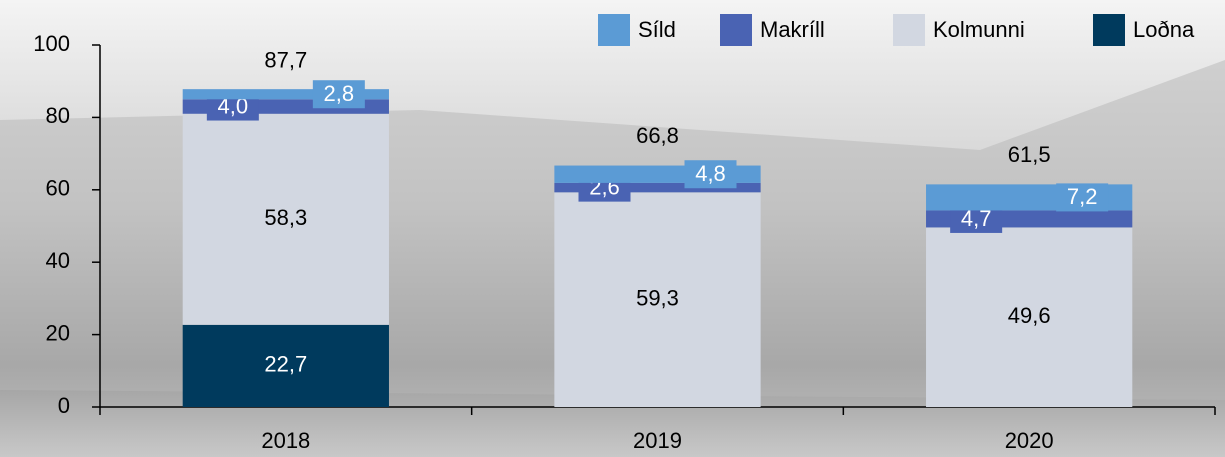 The image size is (1225, 457). I want to click on legend-label: Makríll, so click(792, 29).